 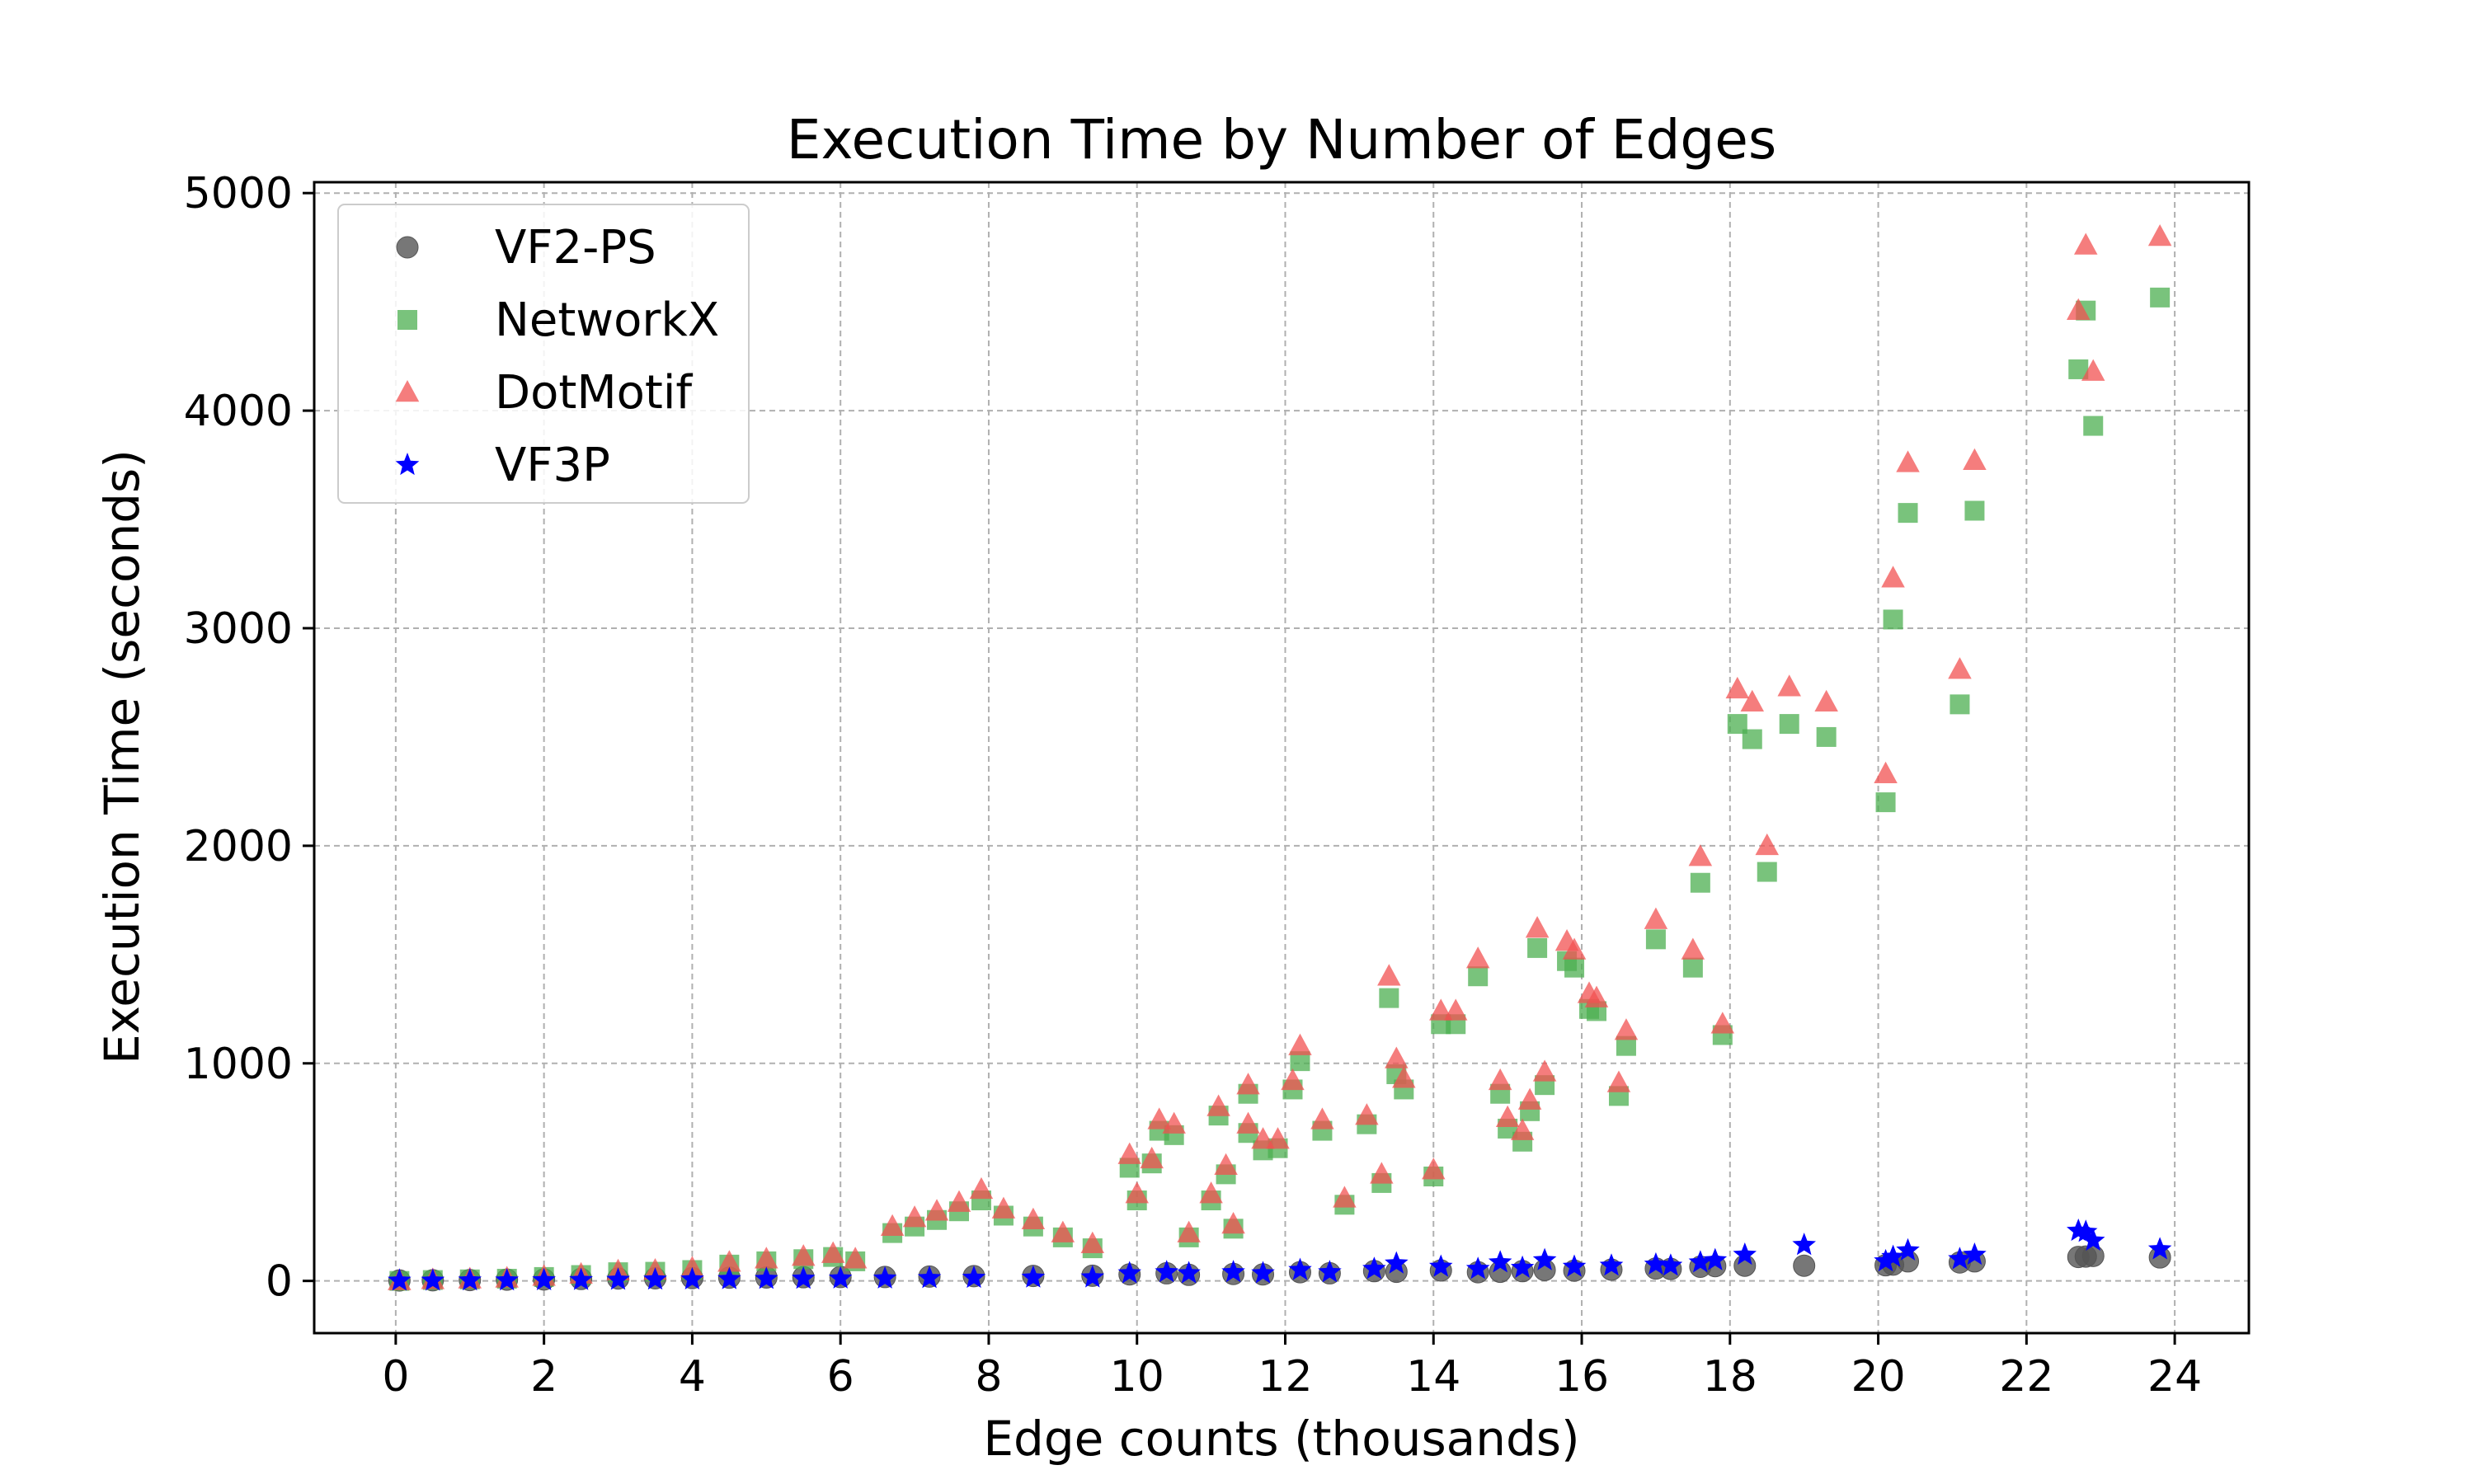 What do you see at coordinates (238, 846) in the screenshot?
I see `y-tick-label: 2000` at bounding box center [238, 846].